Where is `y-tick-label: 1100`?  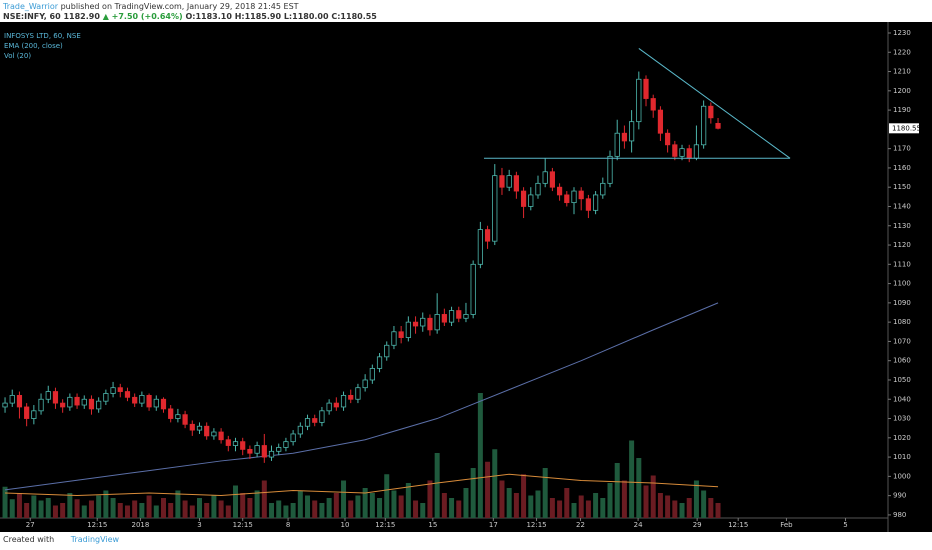 y-tick-label: 1100 is located at coordinates (902, 284).